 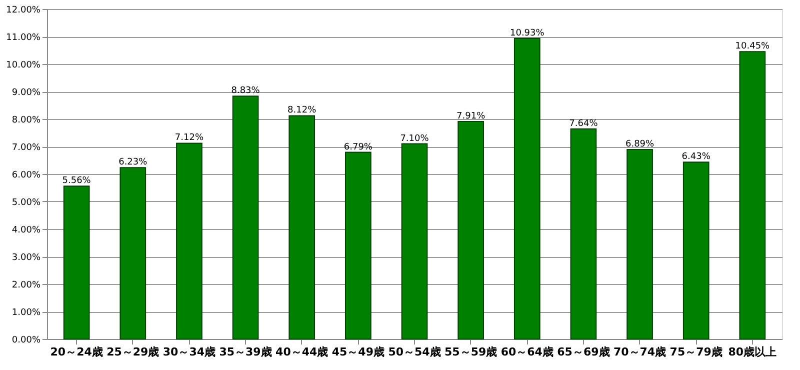 I want to click on data-label: 6.89%, so click(x=640, y=145).